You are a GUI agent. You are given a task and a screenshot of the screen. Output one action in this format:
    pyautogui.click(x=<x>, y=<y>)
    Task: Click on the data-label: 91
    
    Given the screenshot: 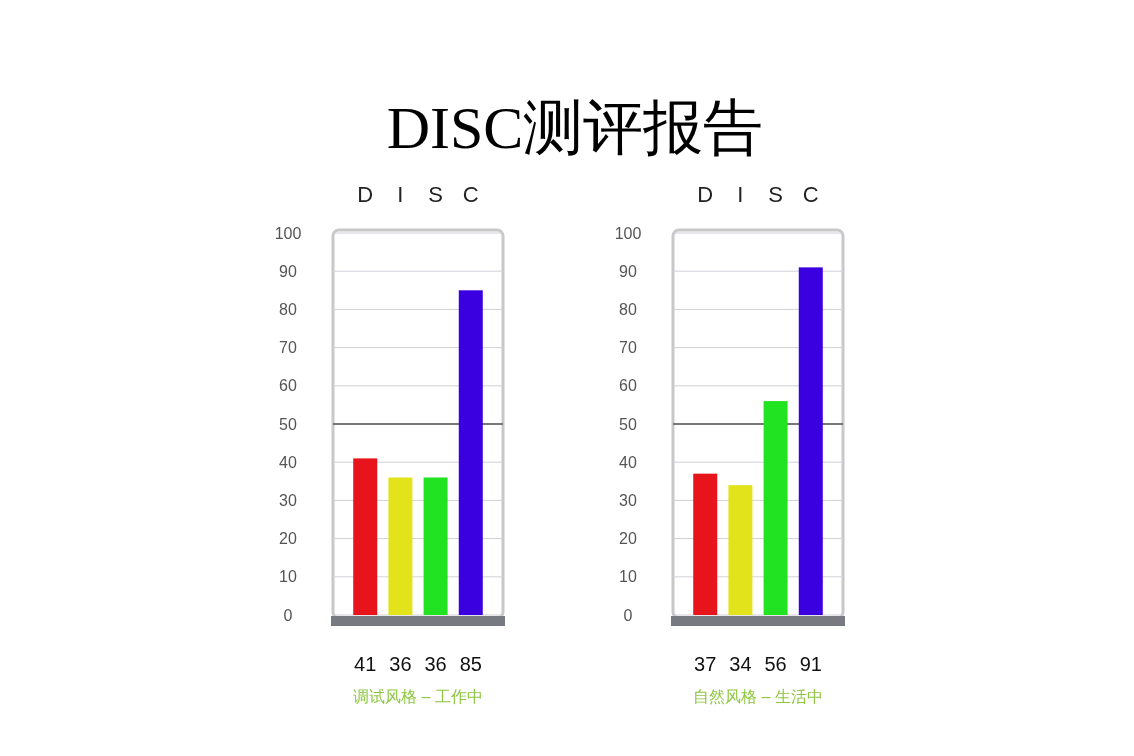 What is the action you would take?
    pyautogui.click(x=810, y=664)
    